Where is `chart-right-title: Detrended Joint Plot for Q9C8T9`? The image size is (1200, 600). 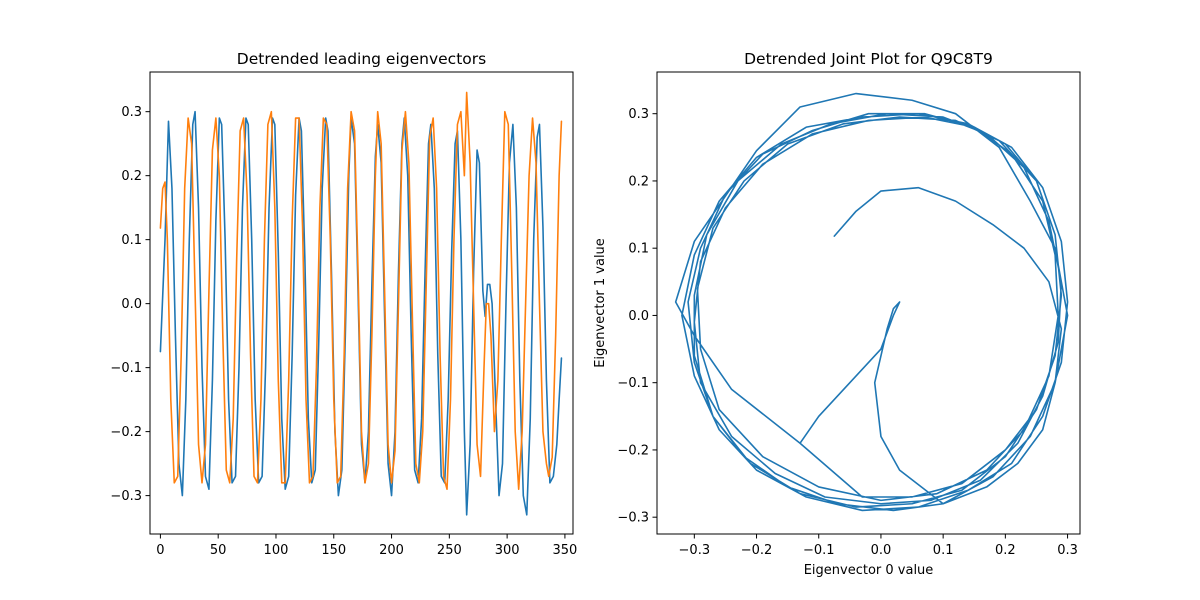 chart-right-title: Detrended Joint Plot for Q9C8T9 is located at coordinates (868, 59).